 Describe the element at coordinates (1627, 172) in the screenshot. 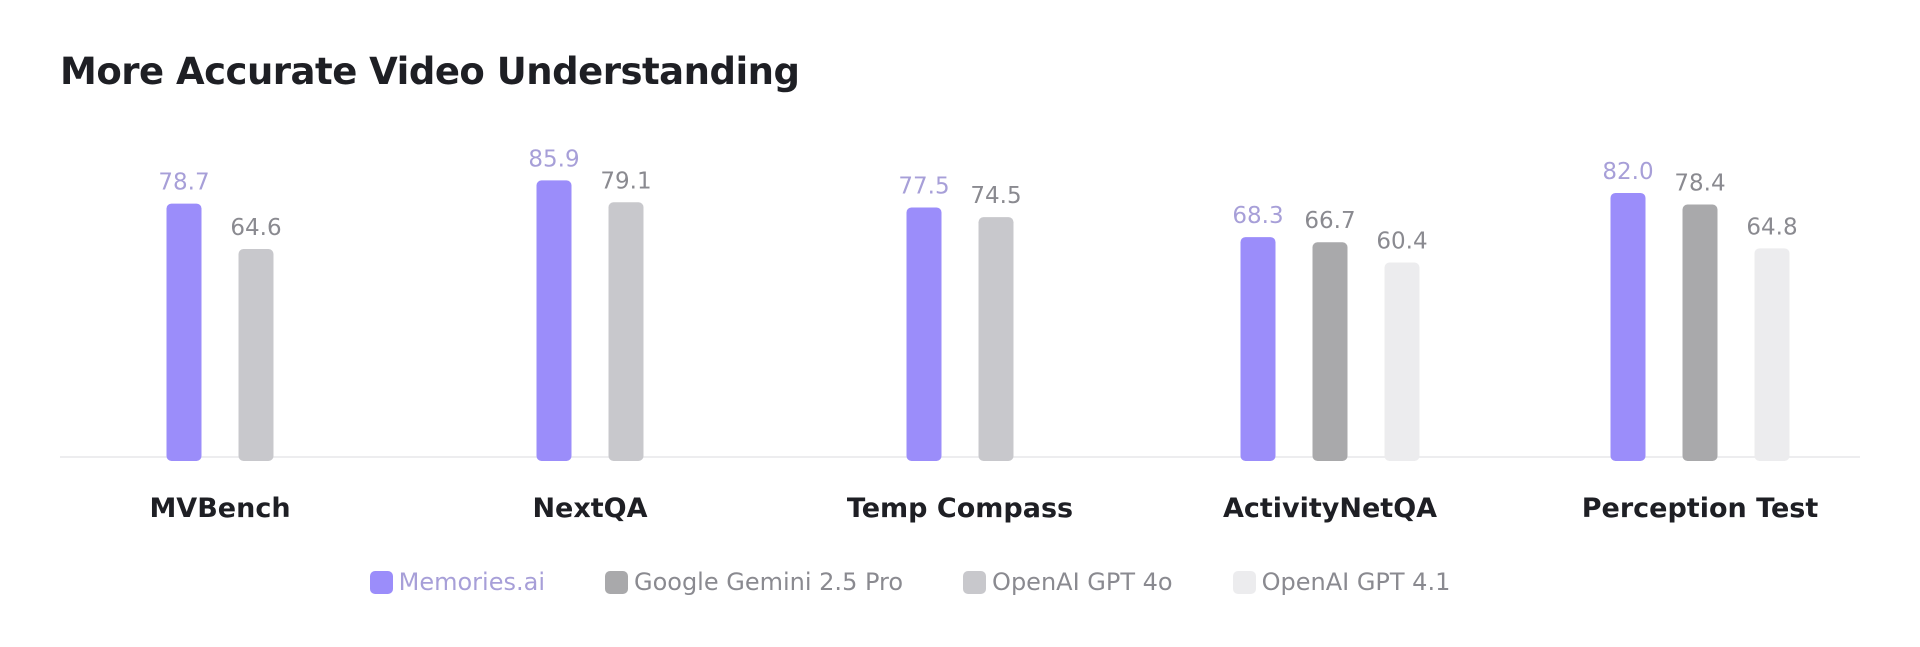

I see `value-label: 82.0` at that location.